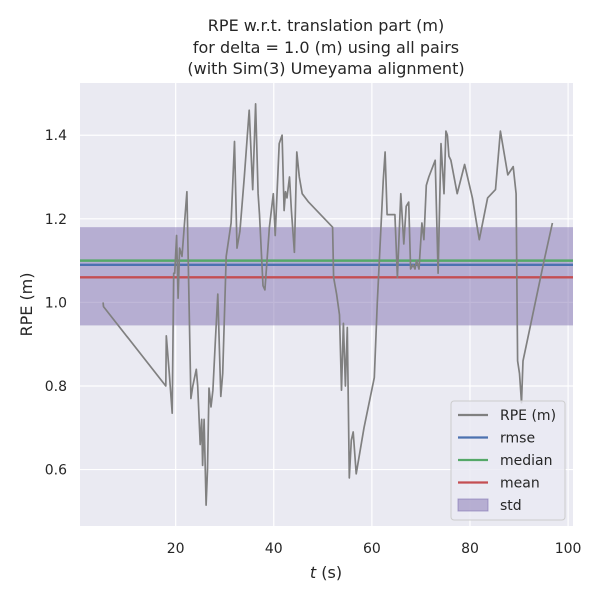  What do you see at coordinates (56, 136) in the screenshot?
I see `y-tick-label: 1.4` at bounding box center [56, 136].